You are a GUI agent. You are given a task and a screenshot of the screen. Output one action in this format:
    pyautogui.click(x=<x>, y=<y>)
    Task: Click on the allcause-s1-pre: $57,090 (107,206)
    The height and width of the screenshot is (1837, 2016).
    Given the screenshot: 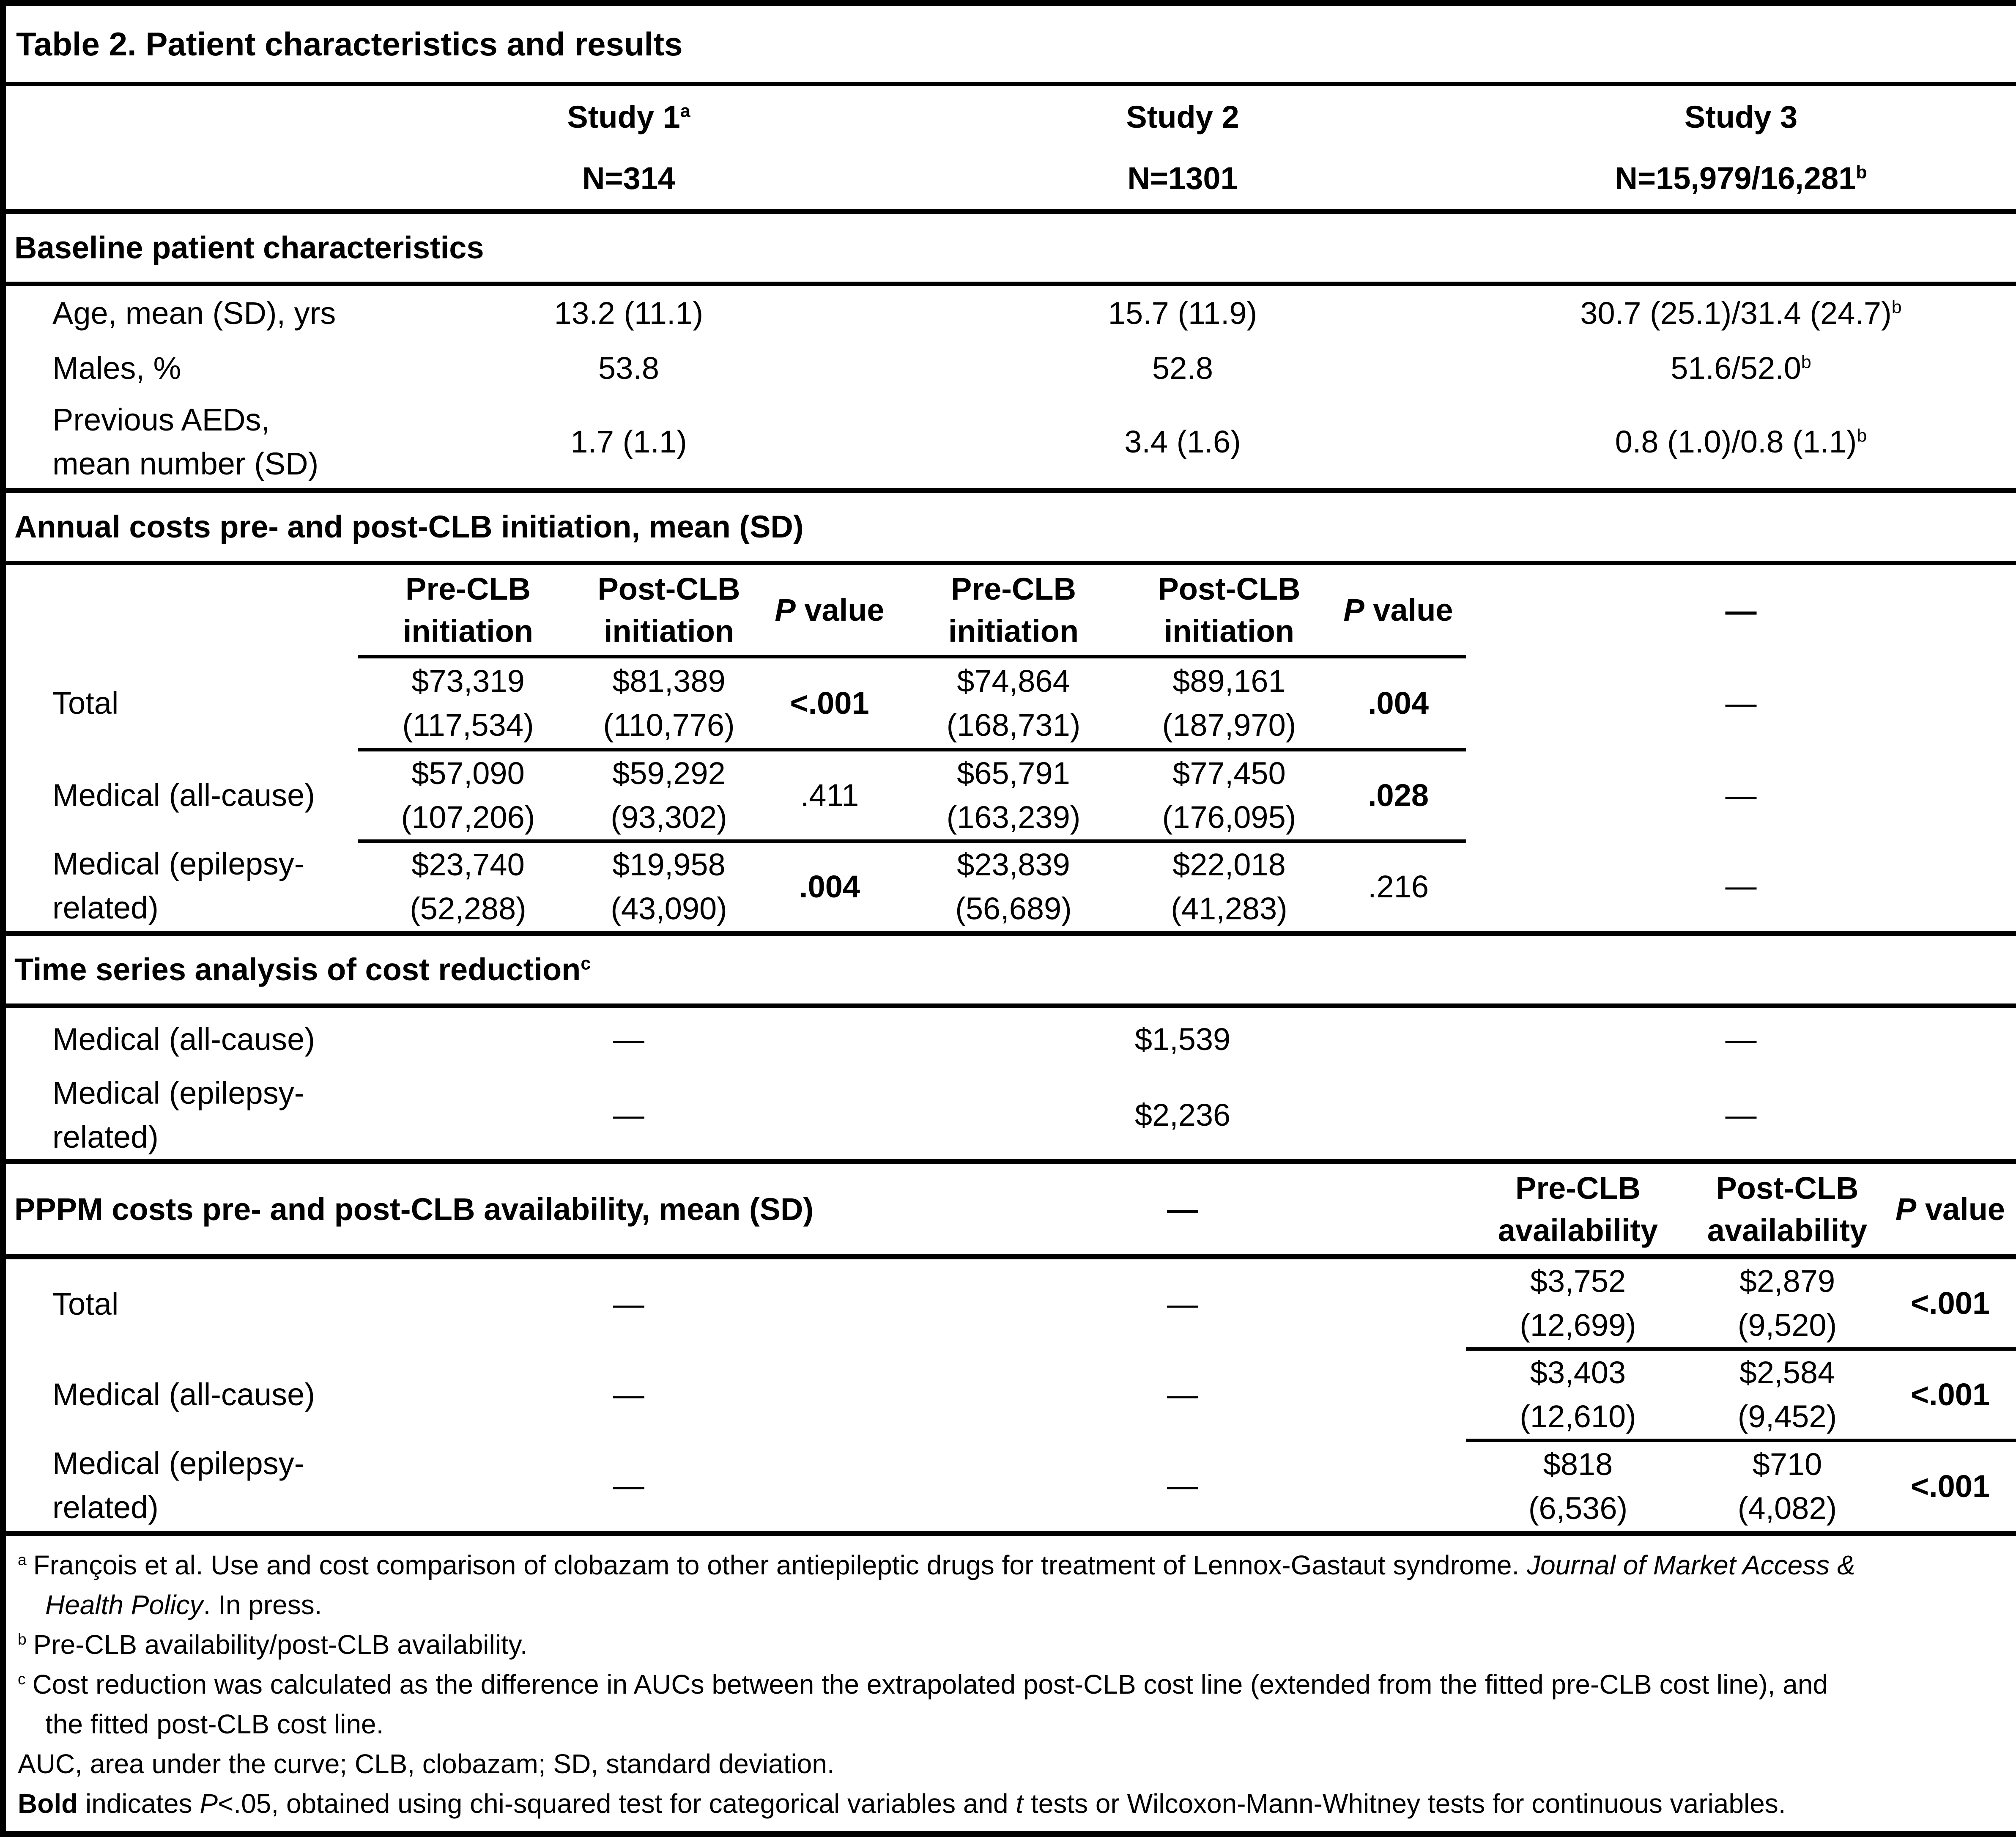 What is the action you would take?
    pyautogui.click(x=468, y=796)
    